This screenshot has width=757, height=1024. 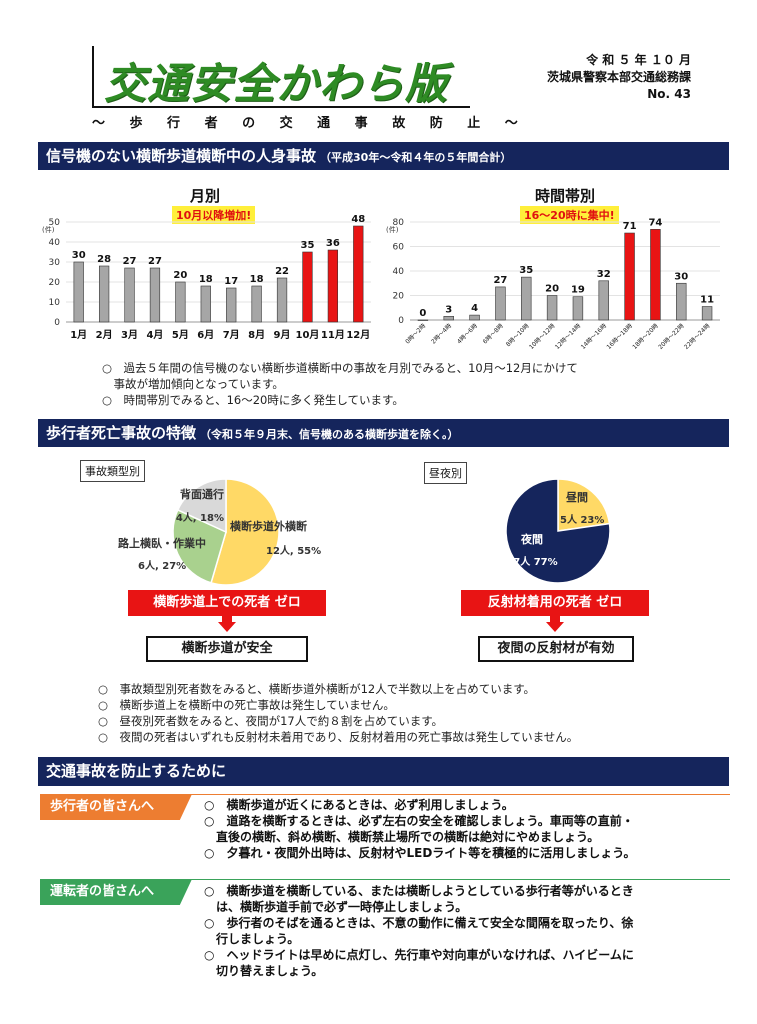 What do you see at coordinates (638, 60) in the screenshot?
I see `issue-date: 令 和 ５ 年 １０ 月` at bounding box center [638, 60].